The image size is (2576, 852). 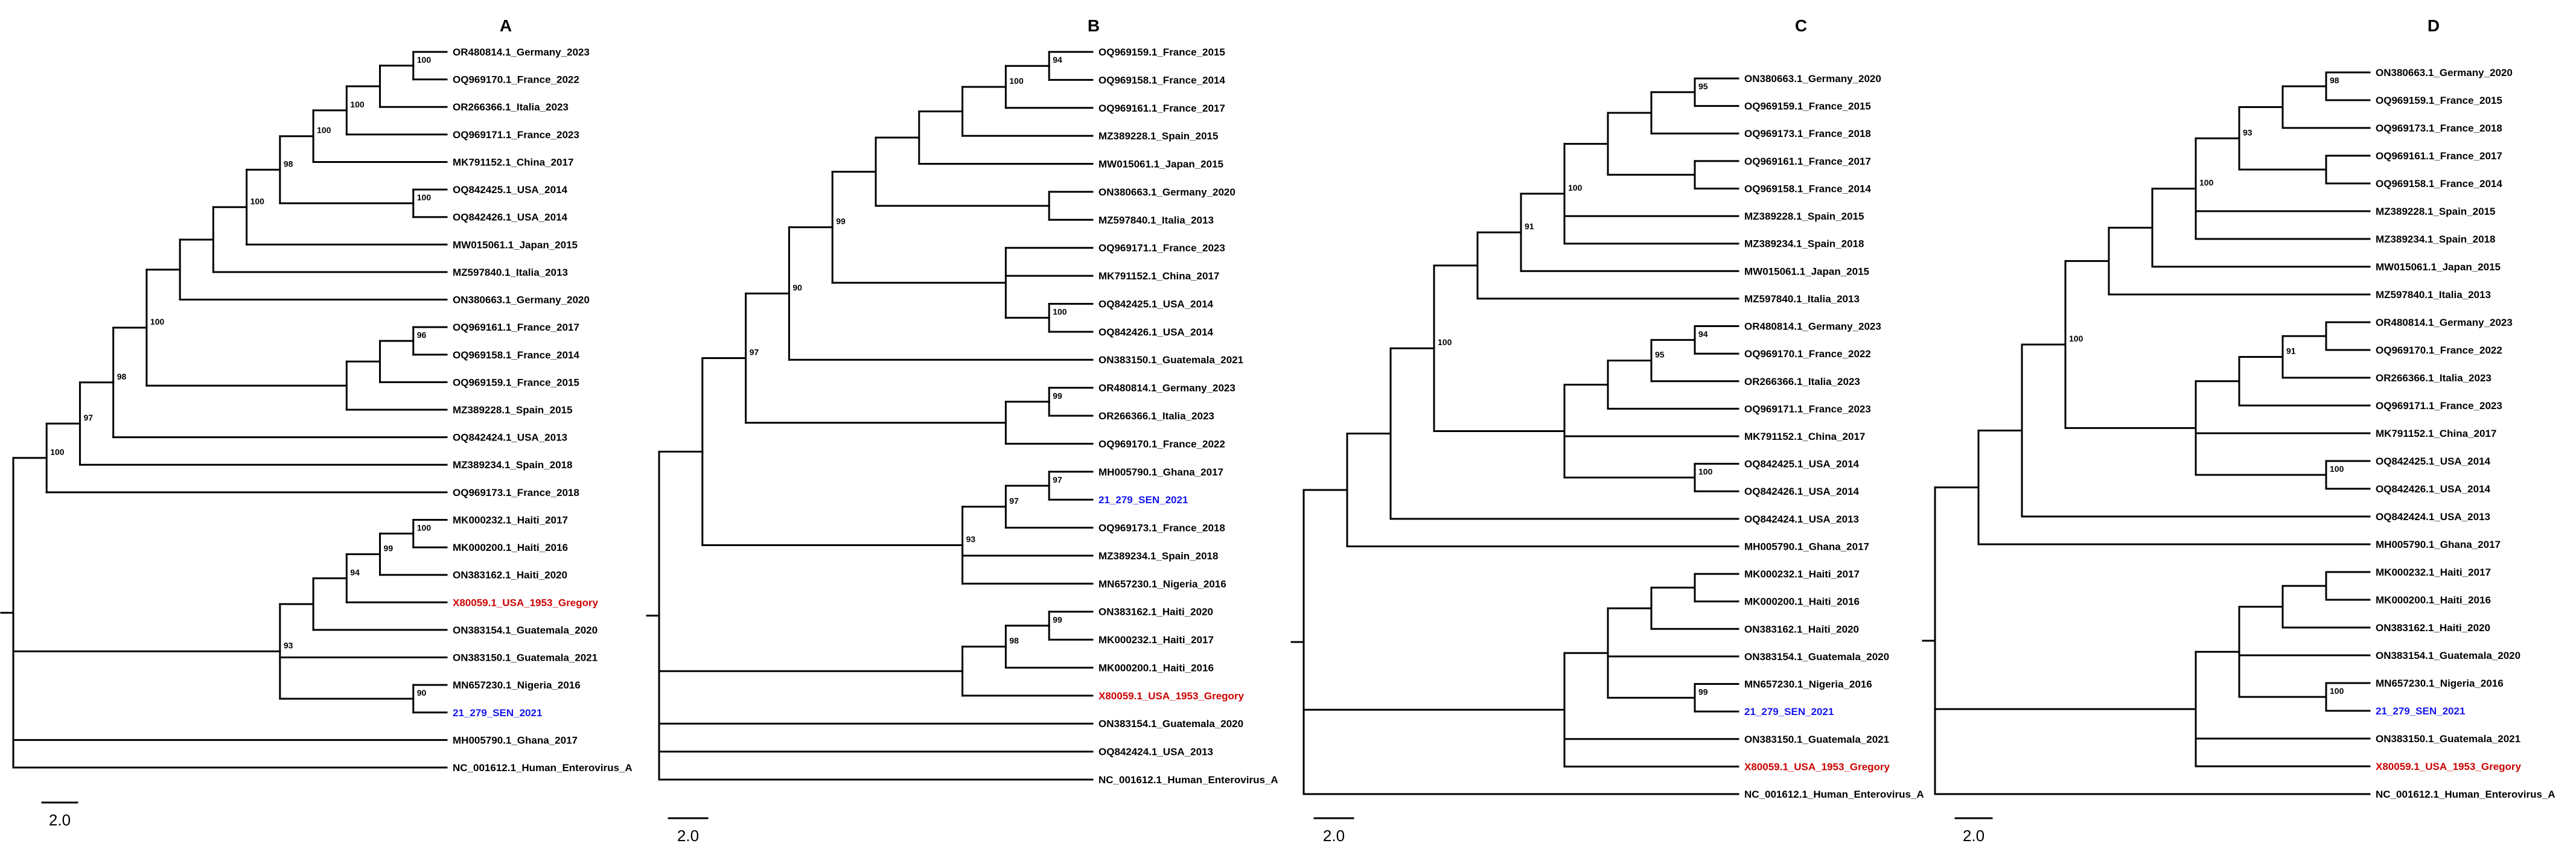 What do you see at coordinates (1801, 25) in the screenshot?
I see `panel-title: C` at bounding box center [1801, 25].